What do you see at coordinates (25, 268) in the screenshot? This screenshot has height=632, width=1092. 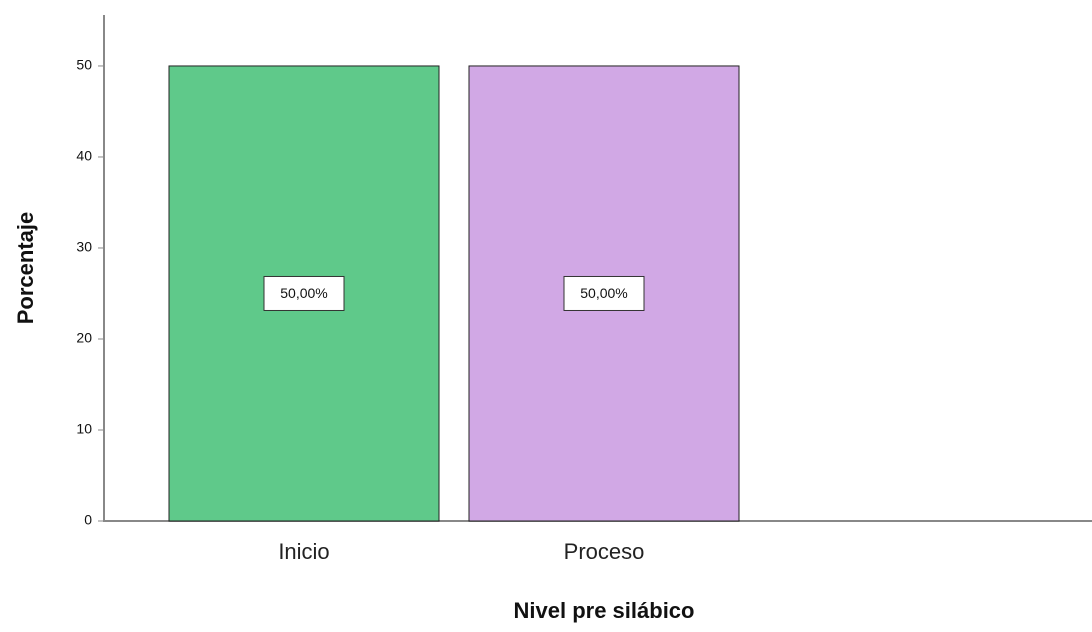 I see `y-axis-title: Porcentaje` at bounding box center [25, 268].